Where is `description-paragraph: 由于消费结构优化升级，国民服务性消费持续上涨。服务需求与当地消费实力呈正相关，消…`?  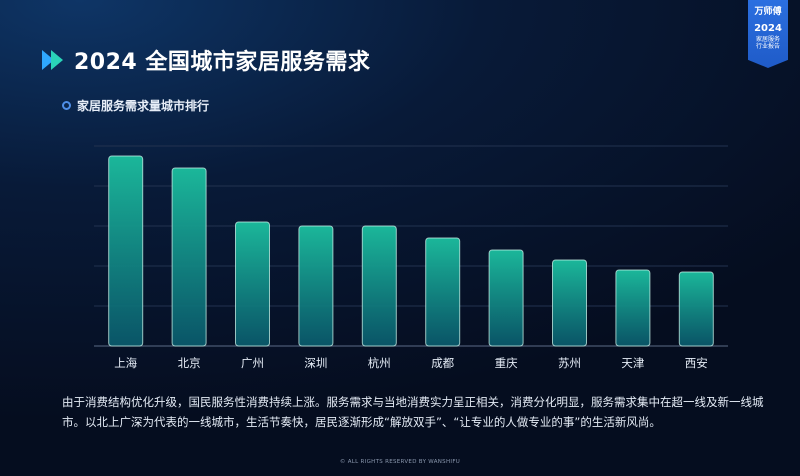 description-paragraph: 由于消费结构优化升级，国民服务性消费持续上涨。服务需求与当地消费实力呈正相关，消… is located at coordinates (413, 412).